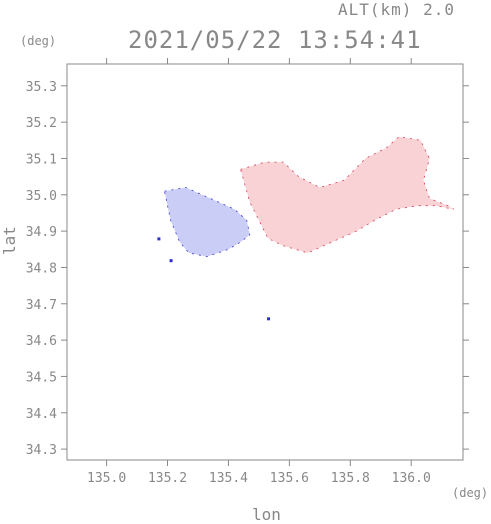  I want to click on y-tick-label-6: 34.8, so click(41, 268).